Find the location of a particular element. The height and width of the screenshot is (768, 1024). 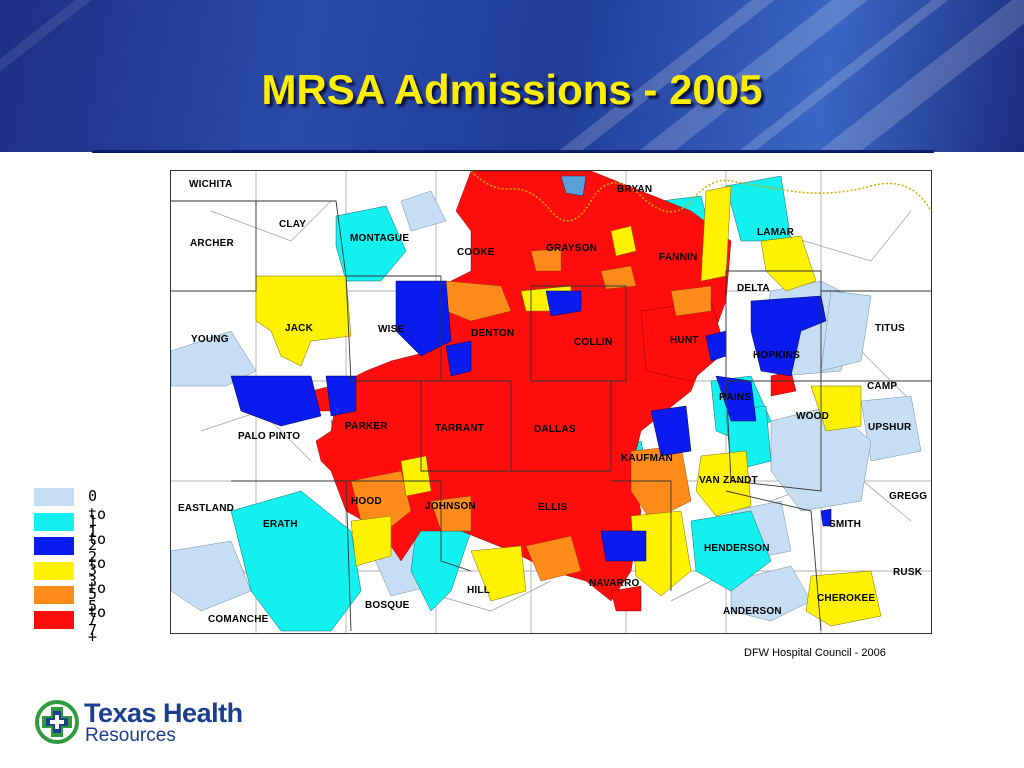

logo-subtitle: Resources is located at coordinates (130, 735).